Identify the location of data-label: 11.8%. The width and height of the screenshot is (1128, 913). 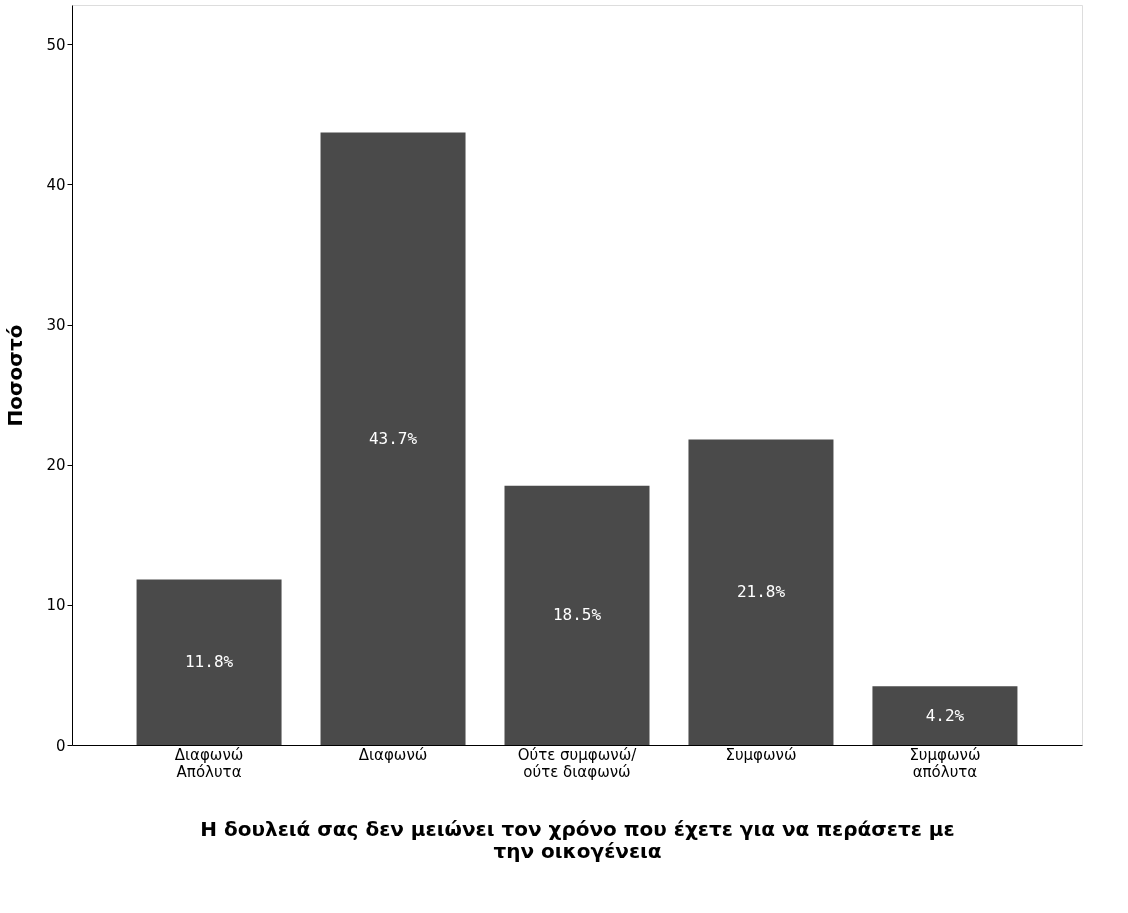
(209, 662).